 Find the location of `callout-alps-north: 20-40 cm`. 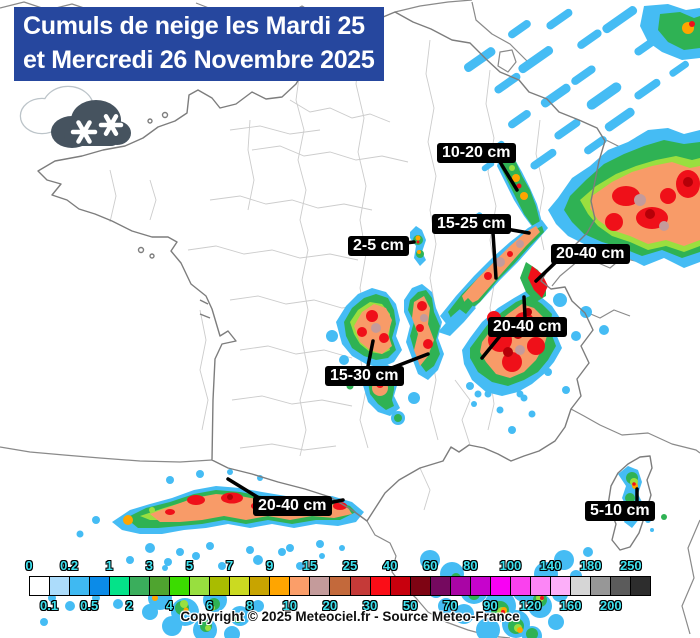

callout-alps-north: 20-40 cm is located at coordinates (590, 254).